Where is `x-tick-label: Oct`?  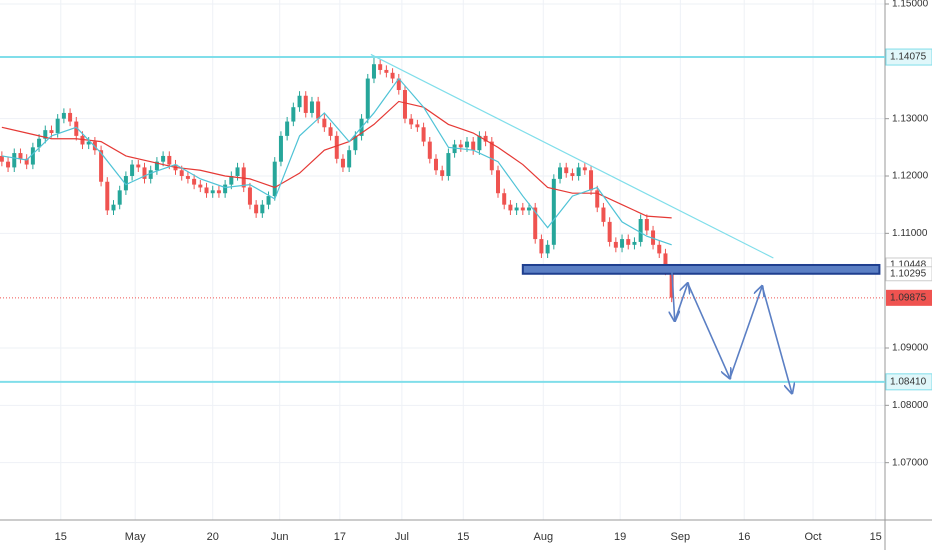 x-tick-label: Oct is located at coordinates (812, 537).